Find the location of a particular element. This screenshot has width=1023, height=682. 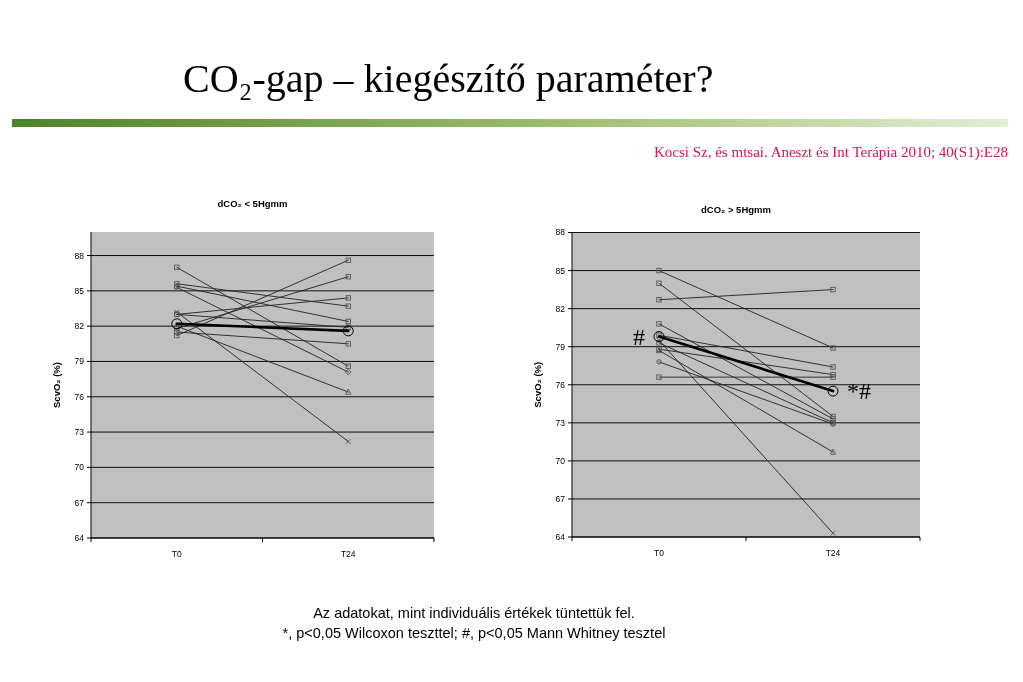

chart-title: dCO₂ < 5Hgmm is located at coordinates (252, 203).